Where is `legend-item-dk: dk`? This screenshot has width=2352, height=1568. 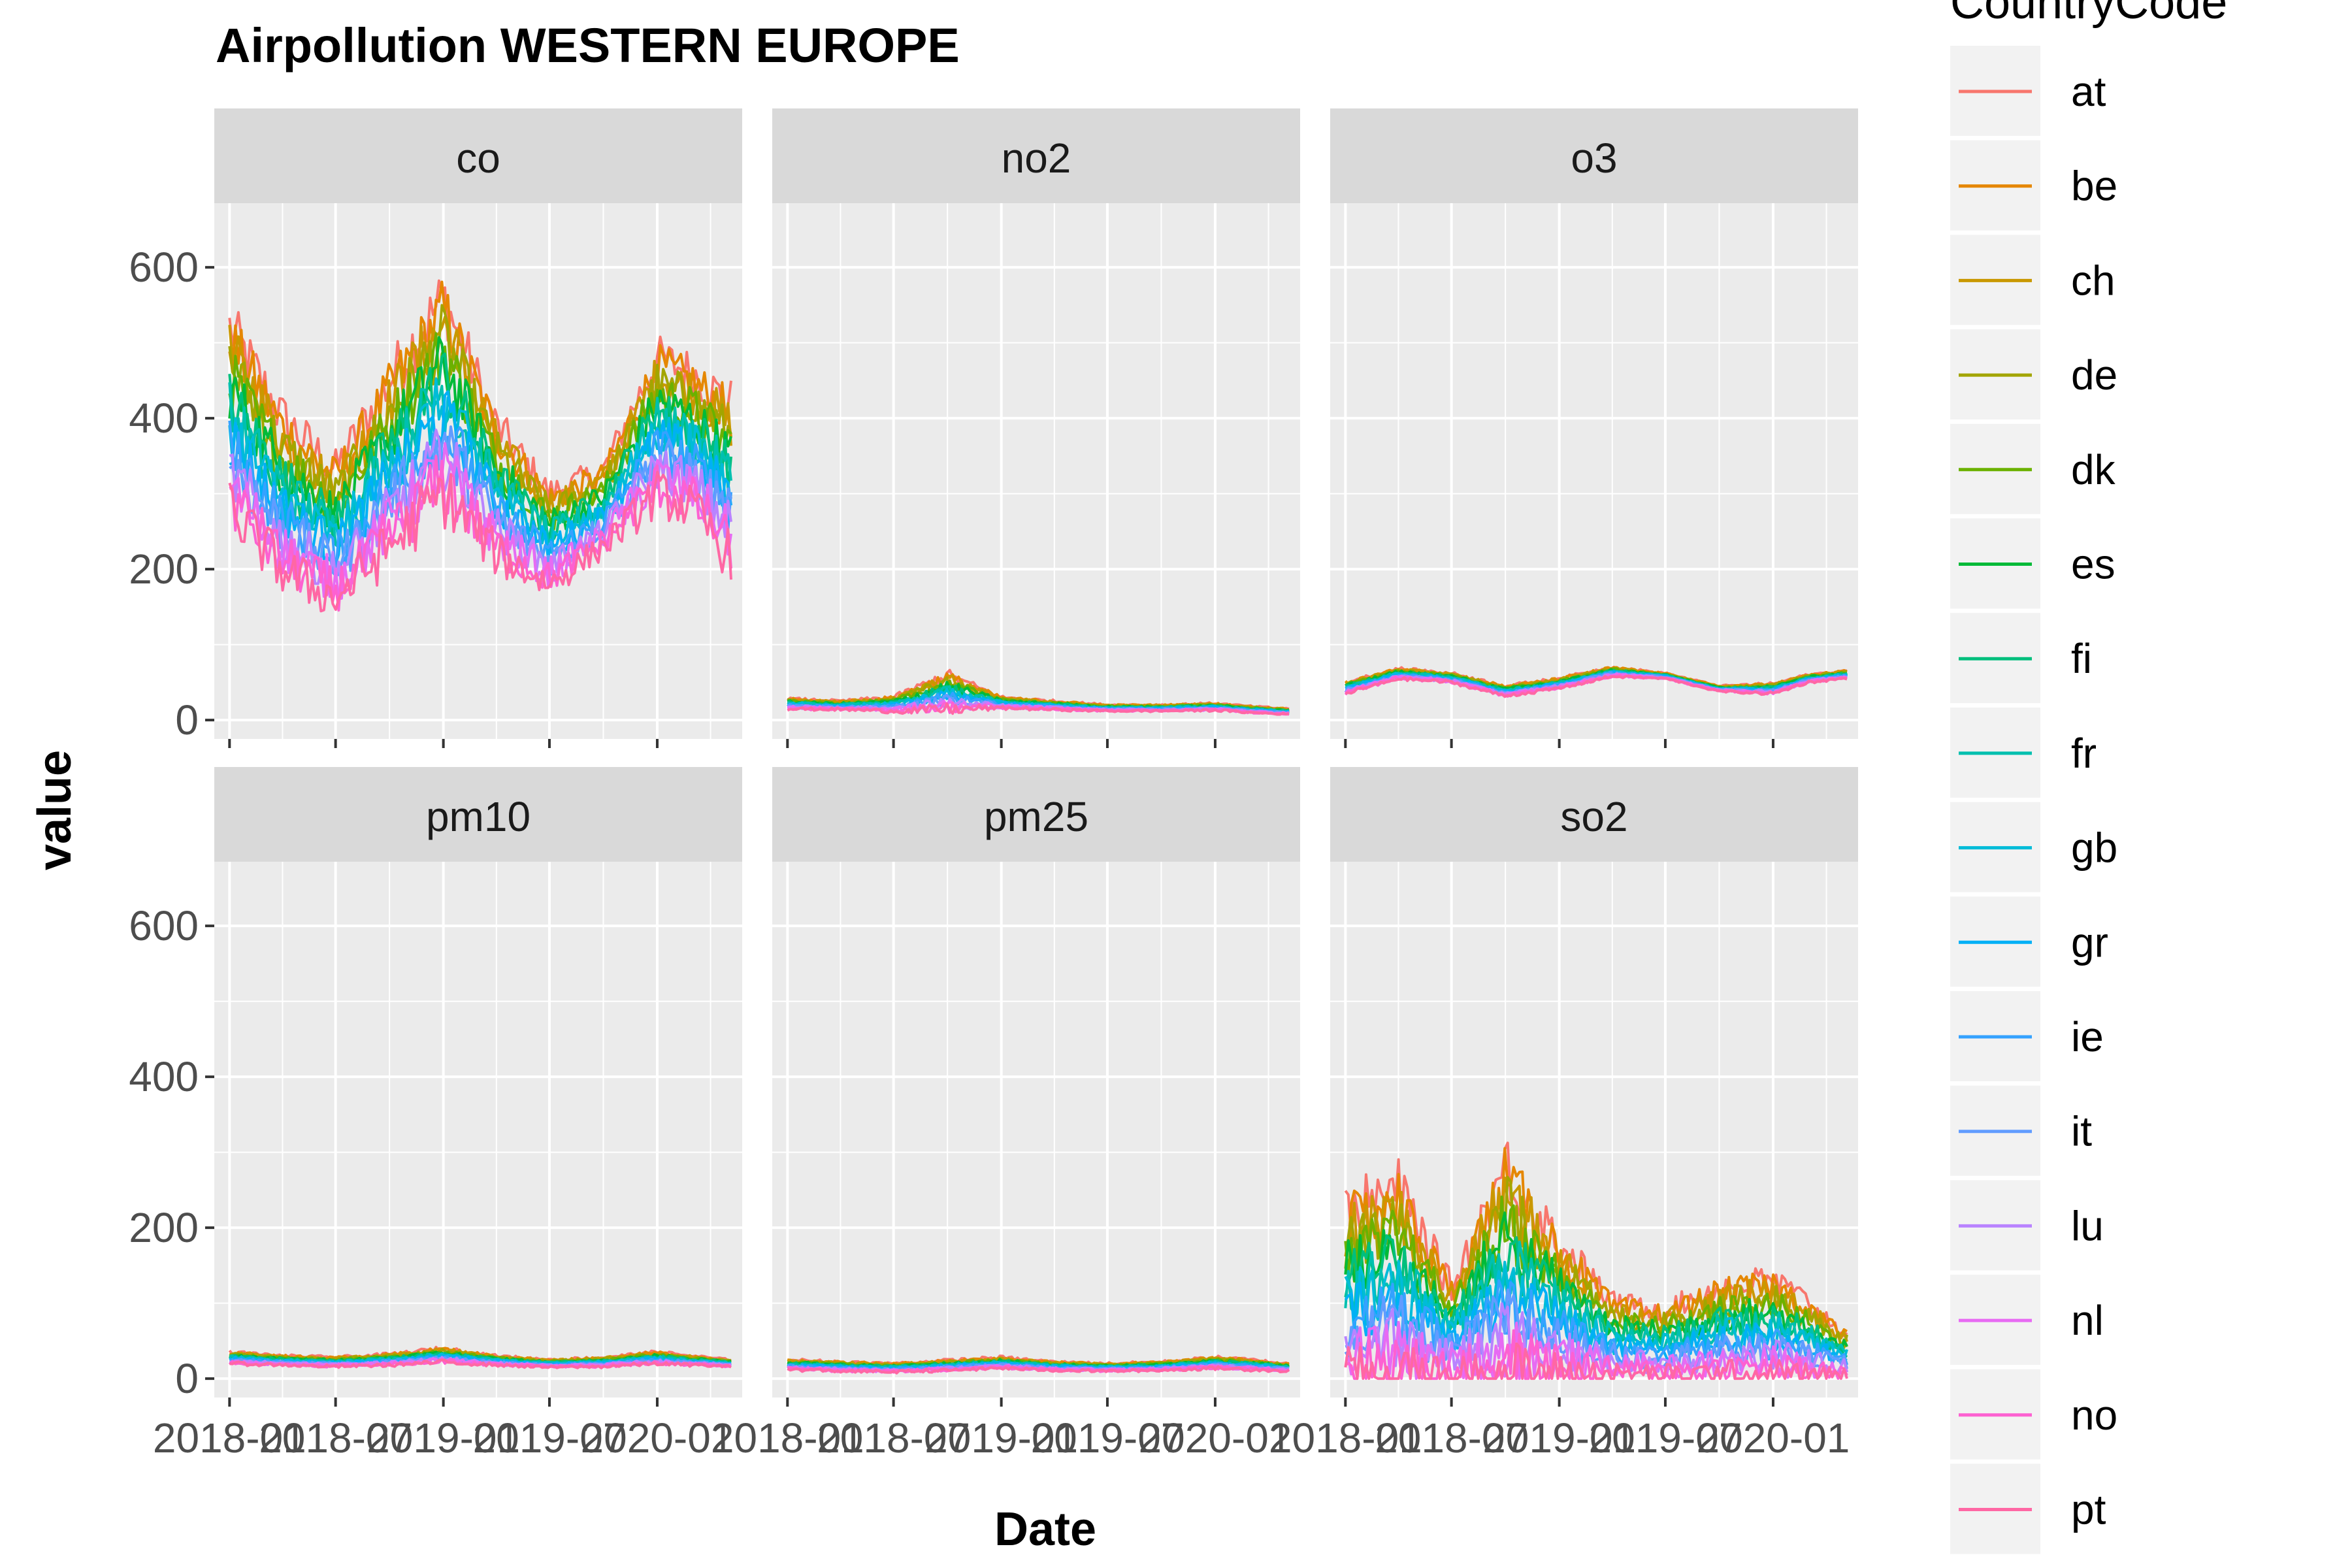 legend-item-dk: dk is located at coordinates (2033, 468).